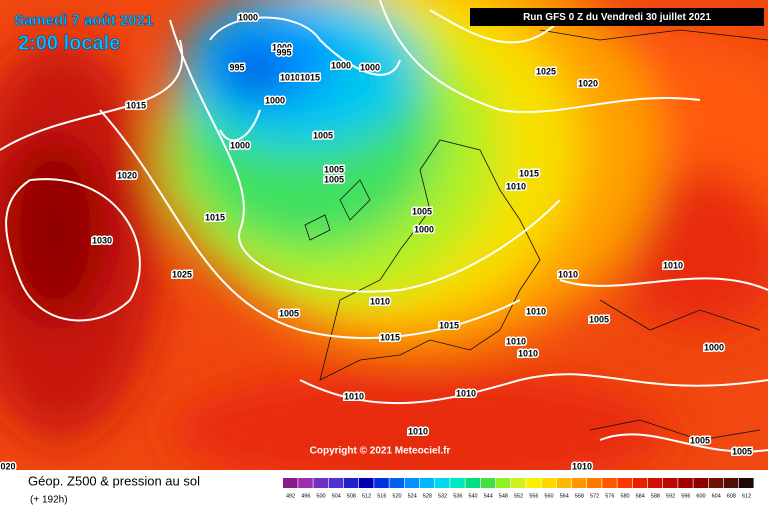 This screenshot has height=517, width=768. Describe the element at coordinates (533, 496) in the screenshot. I see `colorbar-label: 556` at that location.